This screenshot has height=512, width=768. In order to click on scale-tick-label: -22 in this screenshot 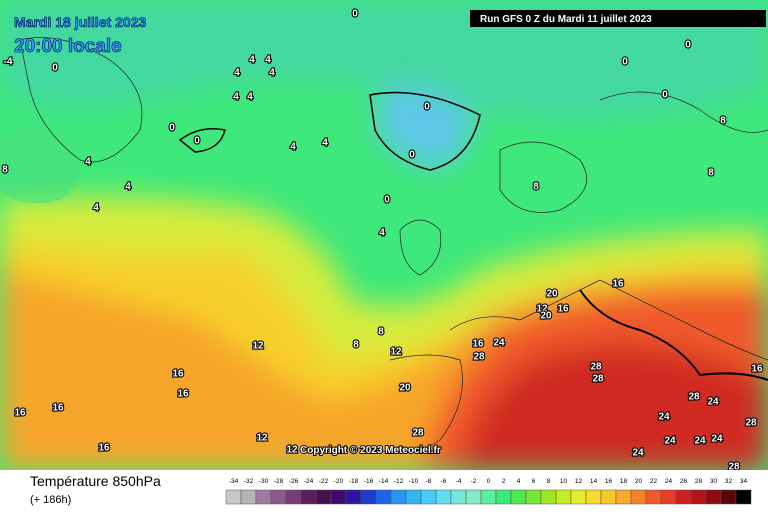, I will do `click(324, 481)`.